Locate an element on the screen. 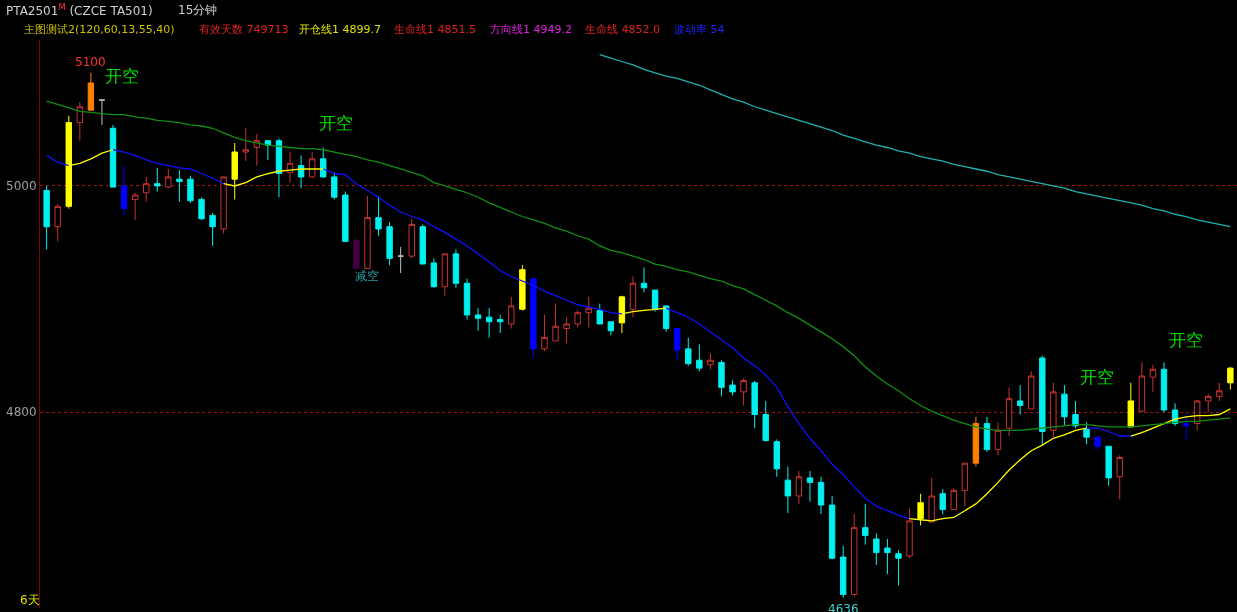 This screenshot has width=1237, height=612. text: 波动率 54 is located at coordinates (699, 29).